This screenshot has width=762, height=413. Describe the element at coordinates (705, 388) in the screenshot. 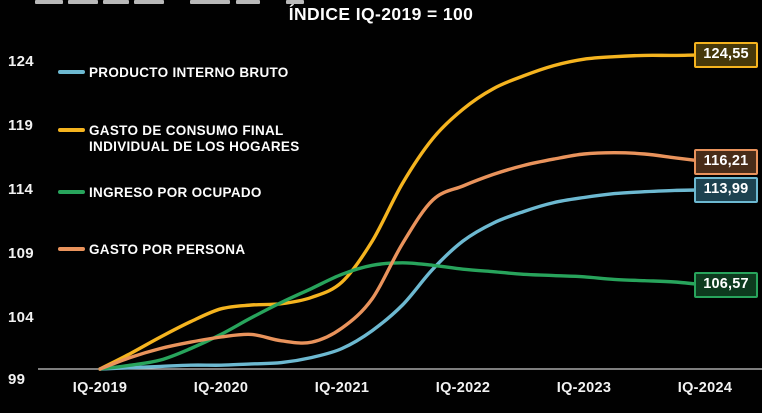

I see `x-tick-iq2024: IQ-2024` at that location.